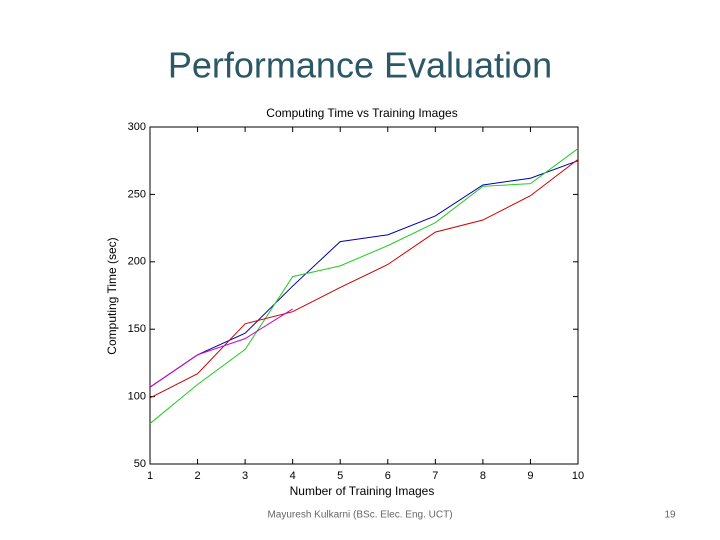 The height and width of the screenshot is (540, 720). What do you see at coordinates (530, 476) in the screenshot?
I see `x-tick-label: 9` at bounding box center [530, 476].